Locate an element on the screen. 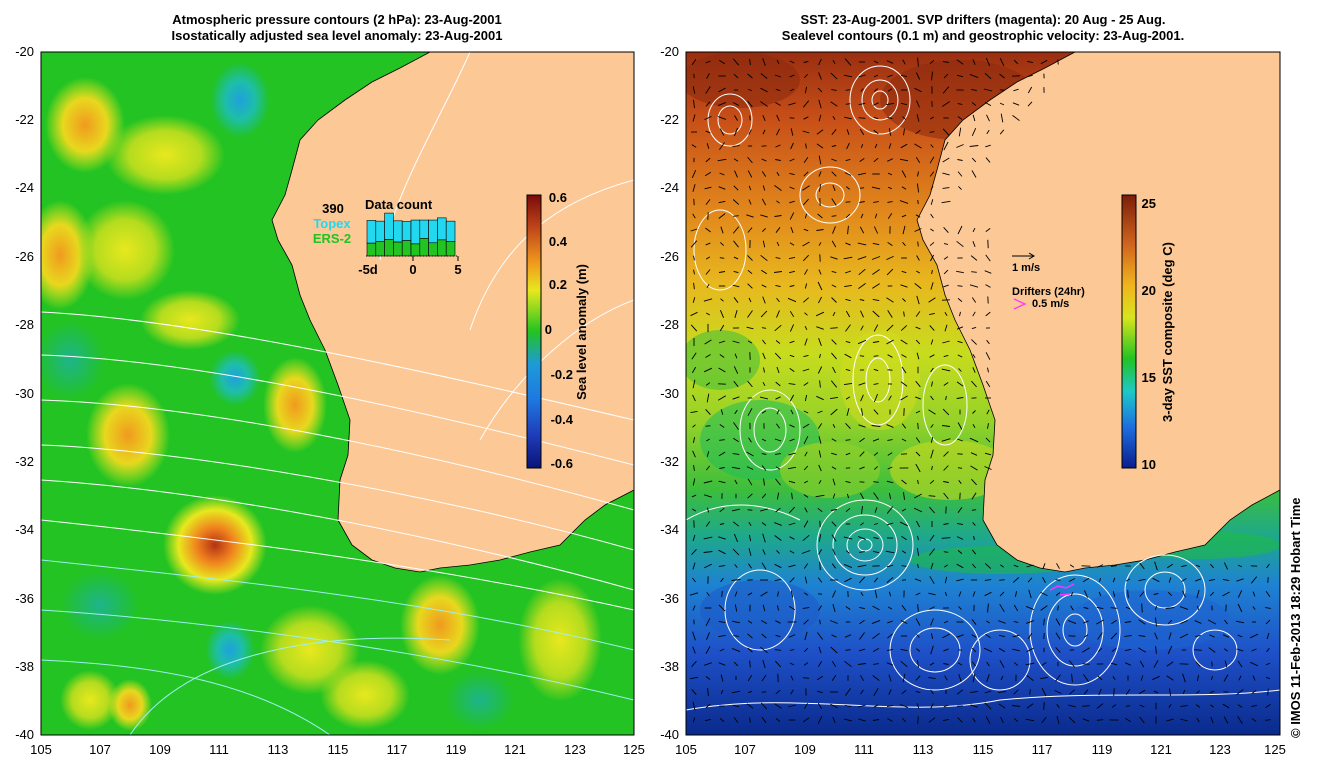 The width and height of the screenshot is (1320, 780). y-tick: -40 is located at coordinates (24, 734).